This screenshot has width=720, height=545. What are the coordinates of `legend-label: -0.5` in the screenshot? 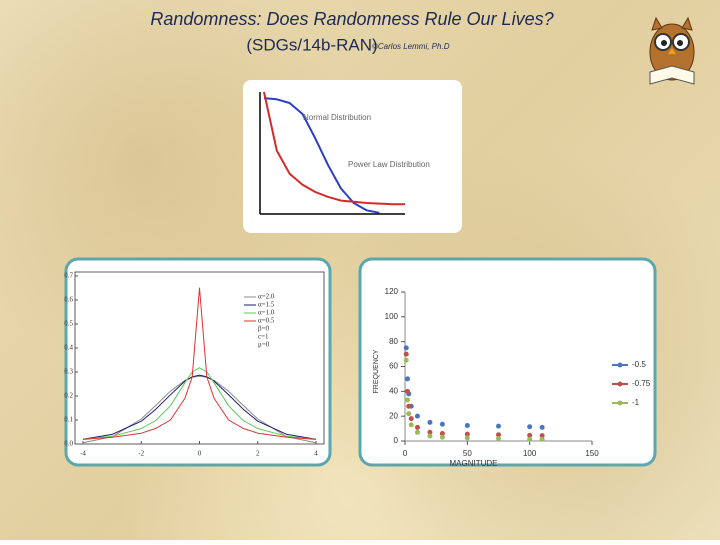 It's located at (639, 364).